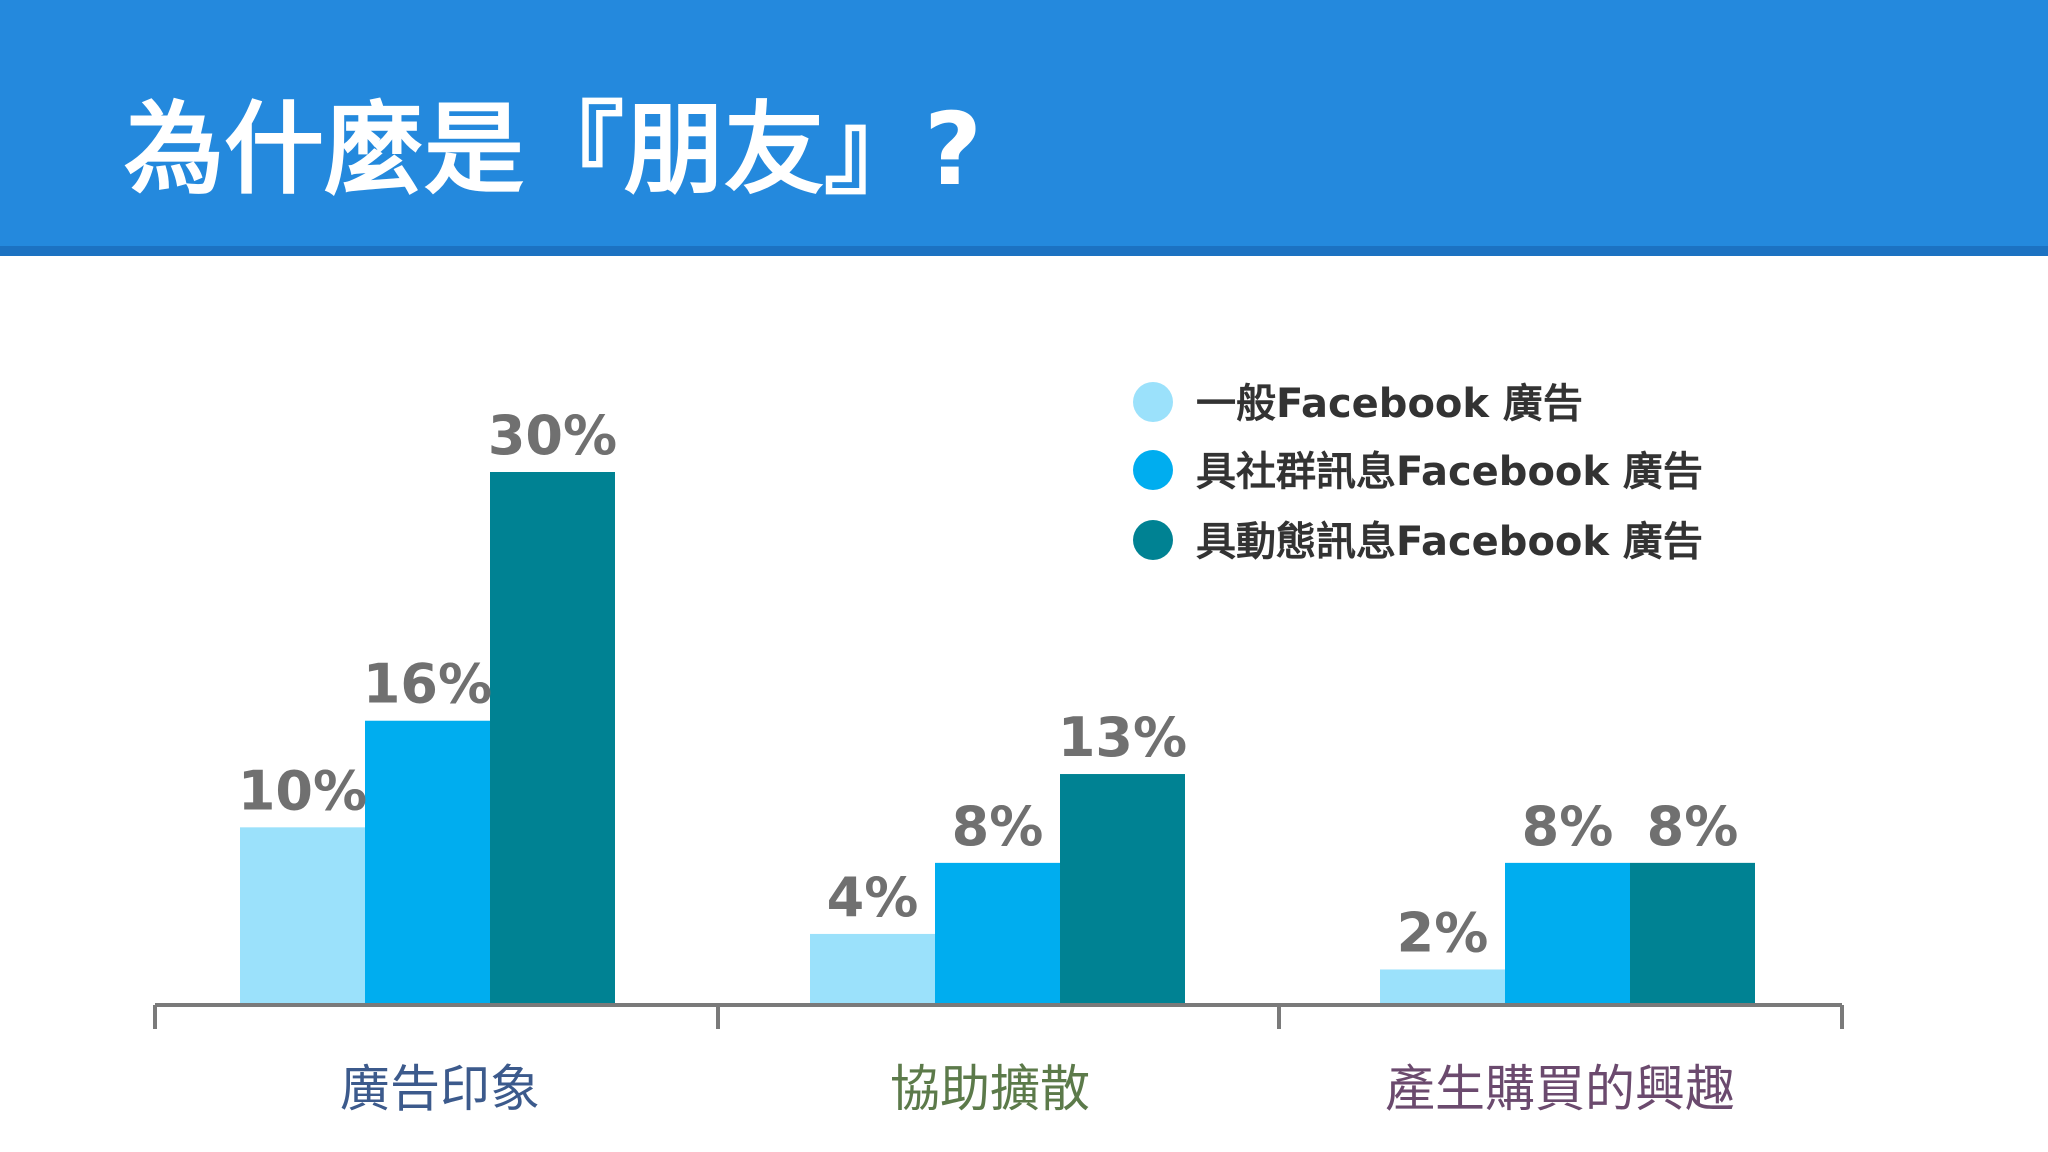 This screenshot has width=2048, height=1152. What do you see at coordinates (427, 684) in the screenshot?
I see `value-label-s2-c1: 16%` at bounding box center [427, 684].